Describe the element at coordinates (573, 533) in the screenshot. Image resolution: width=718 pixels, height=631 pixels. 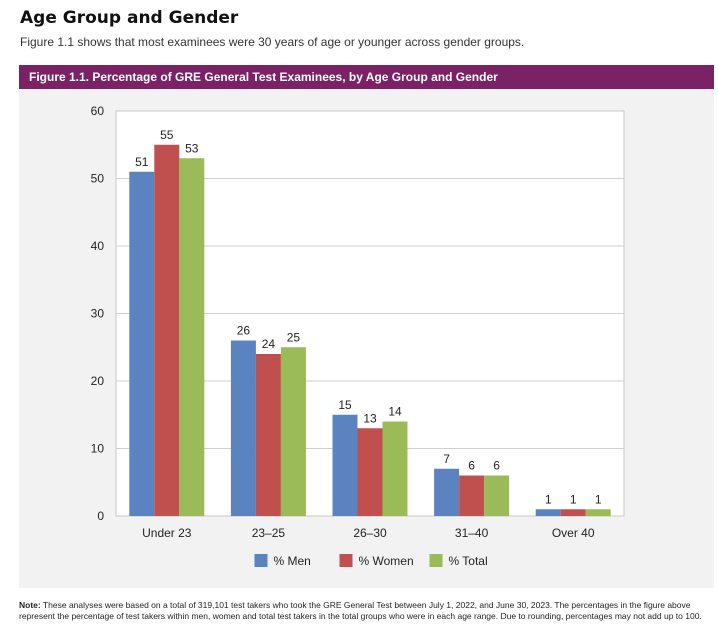
I see `x-tick-label: Over 40` at that location.